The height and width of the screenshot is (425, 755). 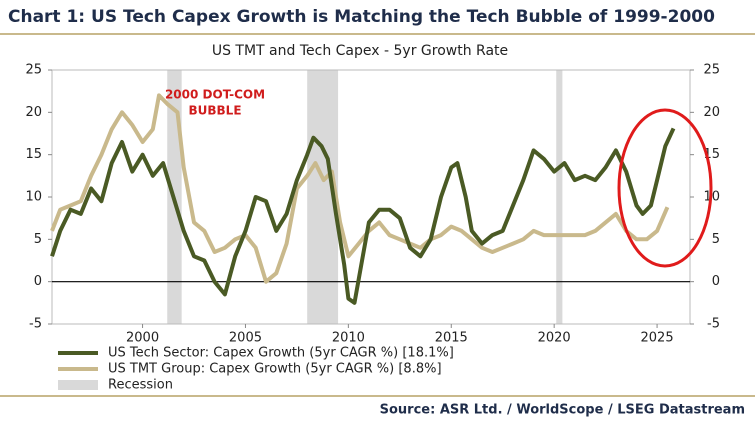 What do you see at coordinates (348, 338) in the screenshot?
I see `x-tick-label: 2010` at bounding box center [348, 338].